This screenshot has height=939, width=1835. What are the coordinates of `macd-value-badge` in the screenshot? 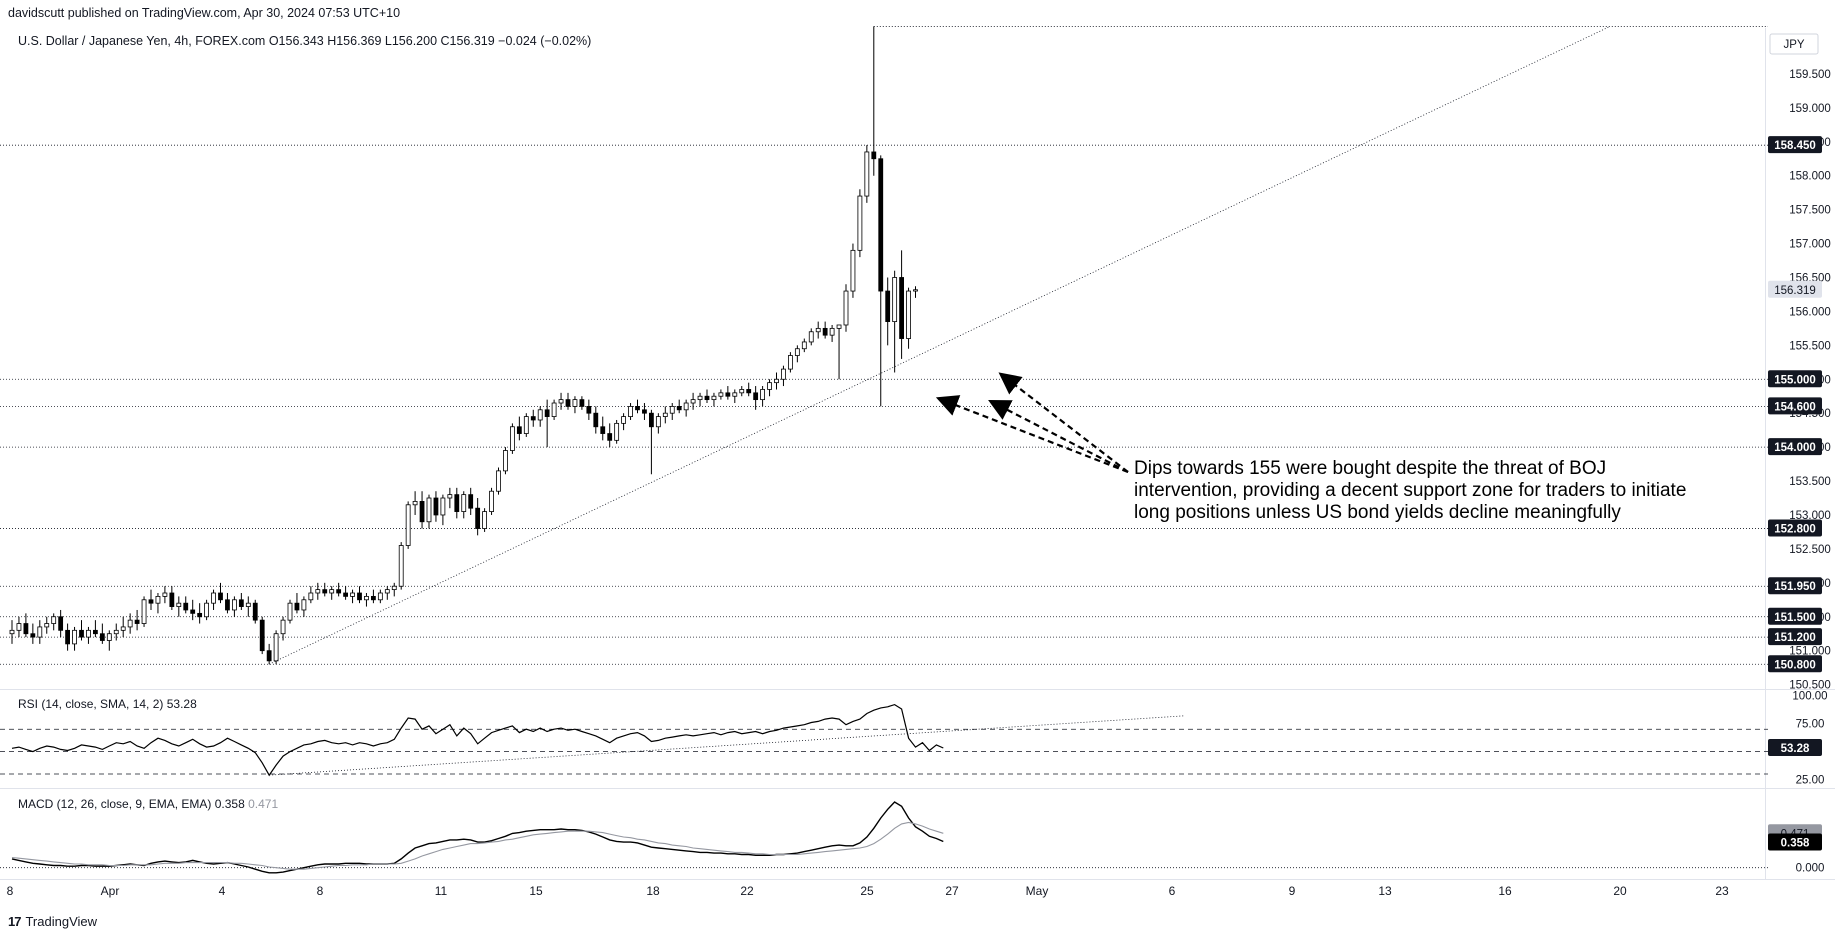 It's located at (1795, 842).